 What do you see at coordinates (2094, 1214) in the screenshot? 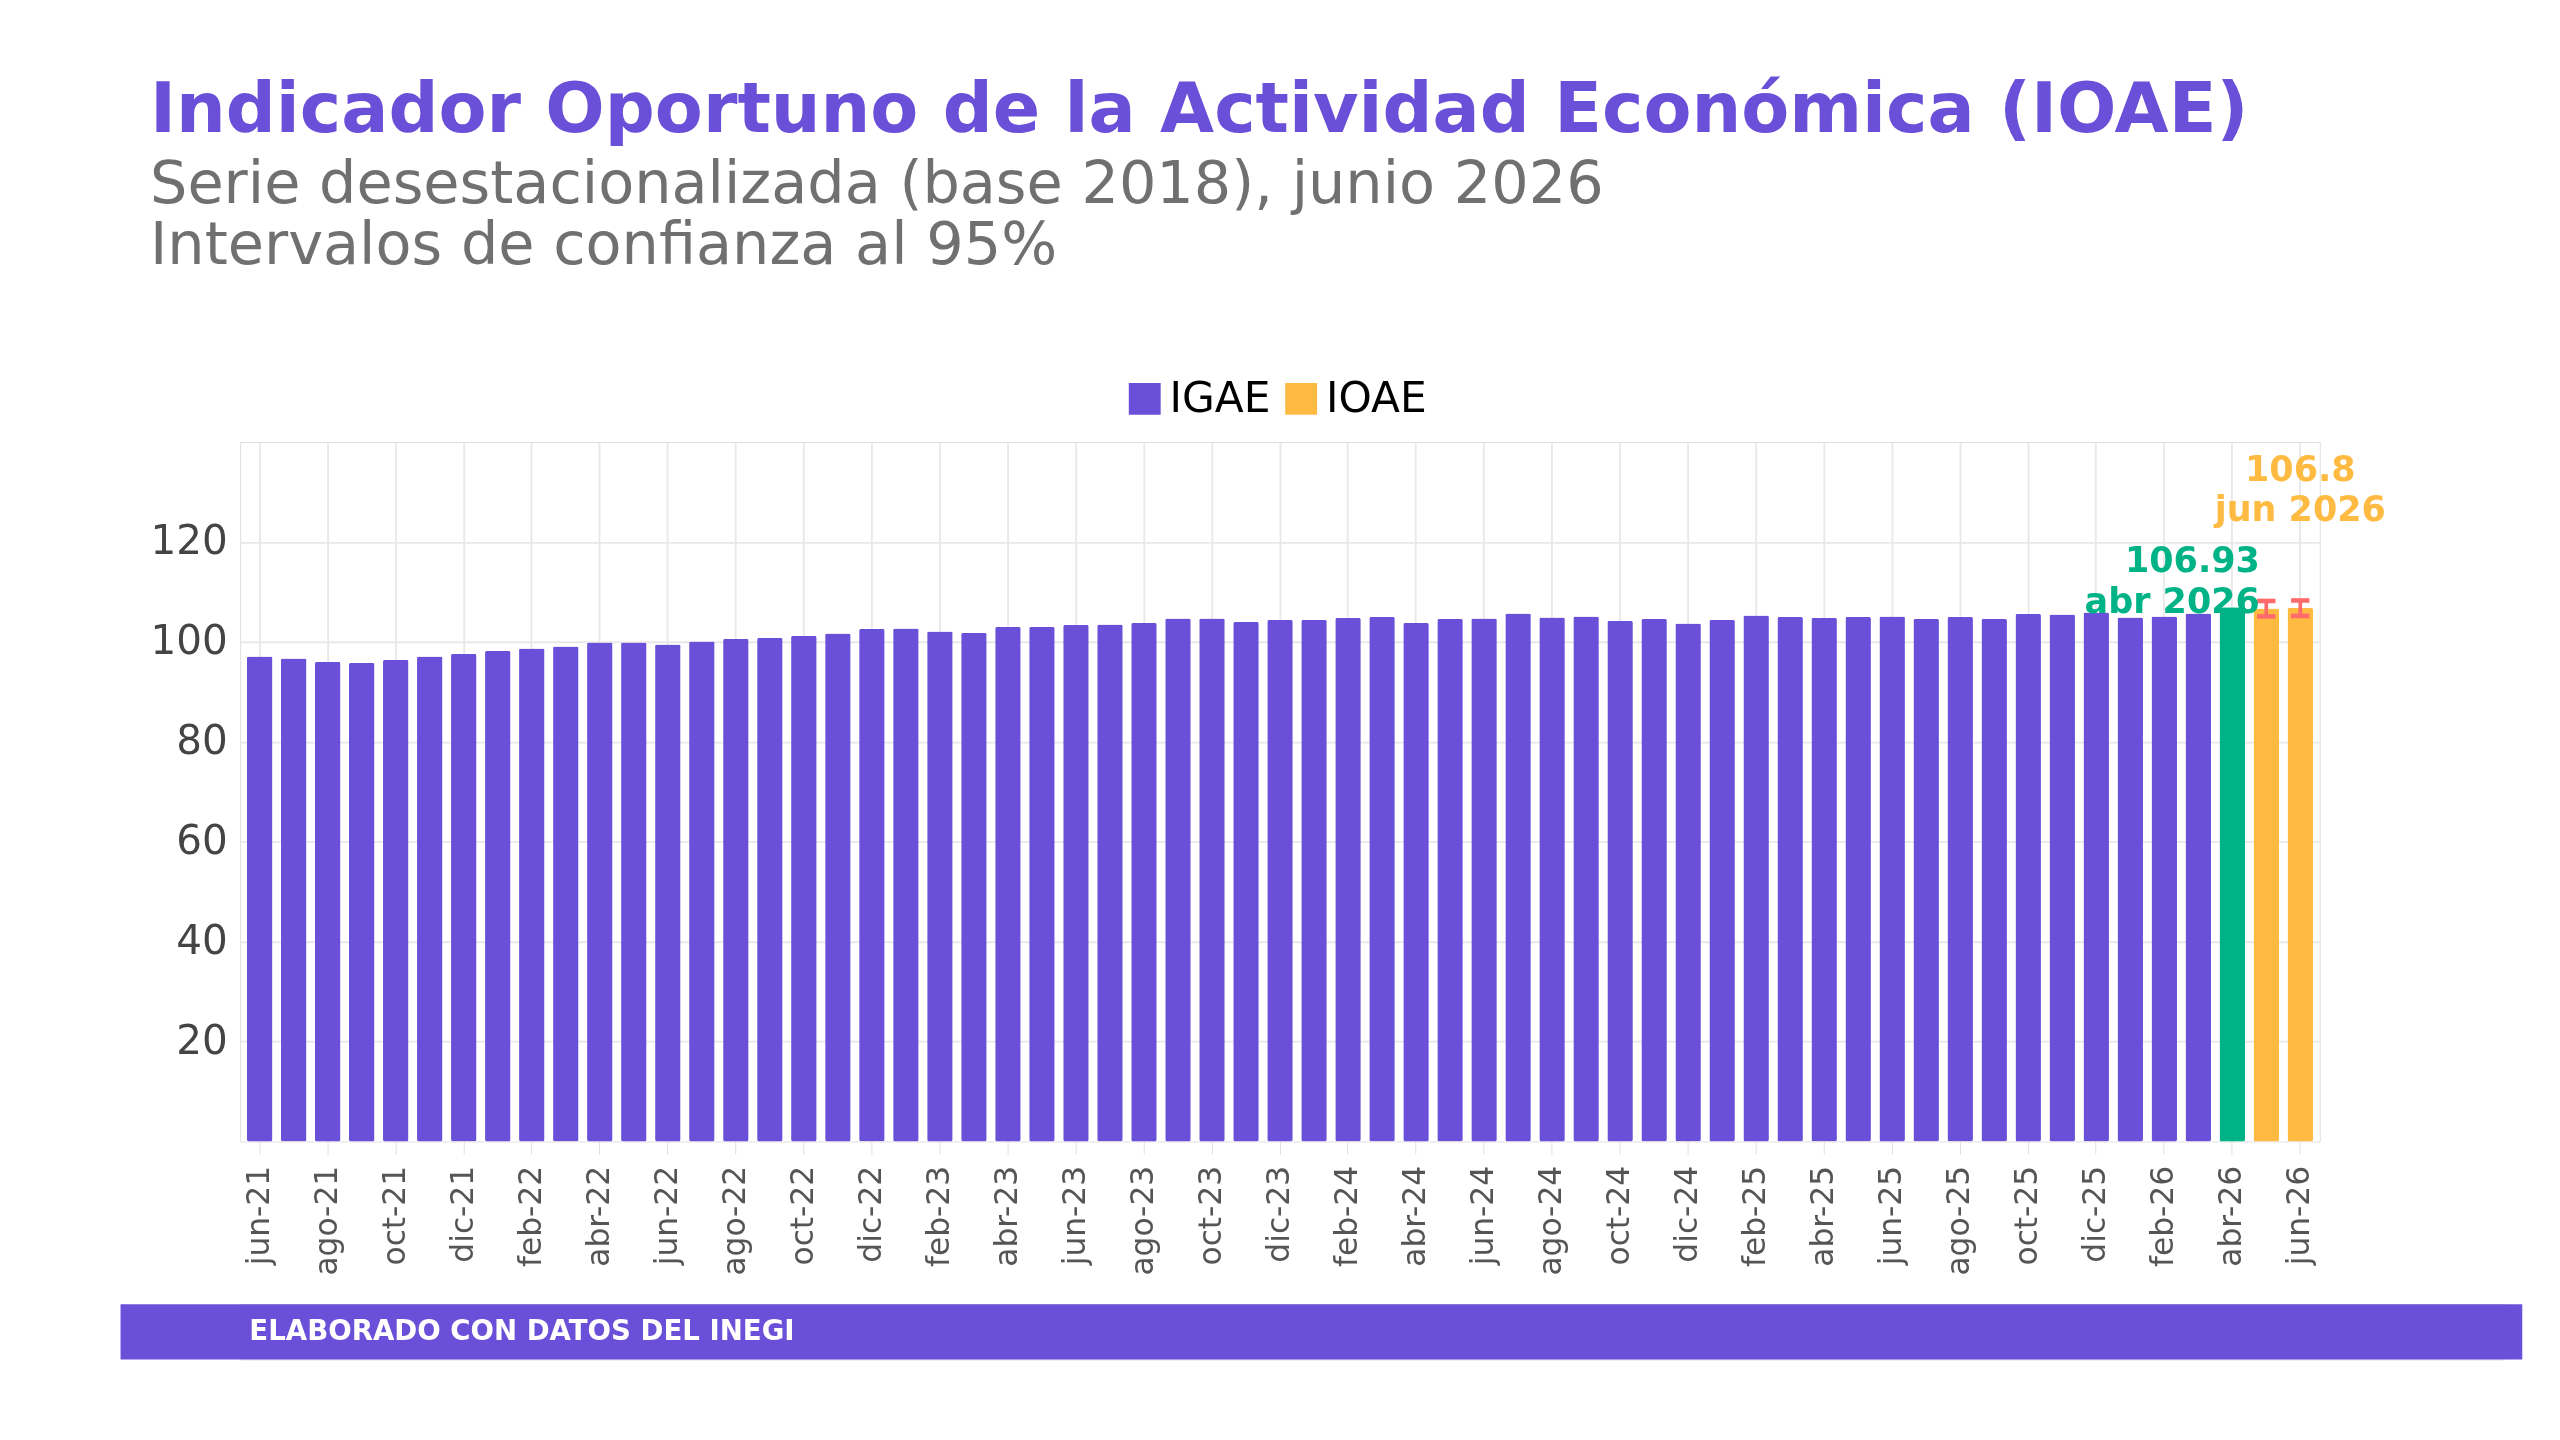
I see `x-tick-label: dic-25` at bounding box center [2094, 1214].